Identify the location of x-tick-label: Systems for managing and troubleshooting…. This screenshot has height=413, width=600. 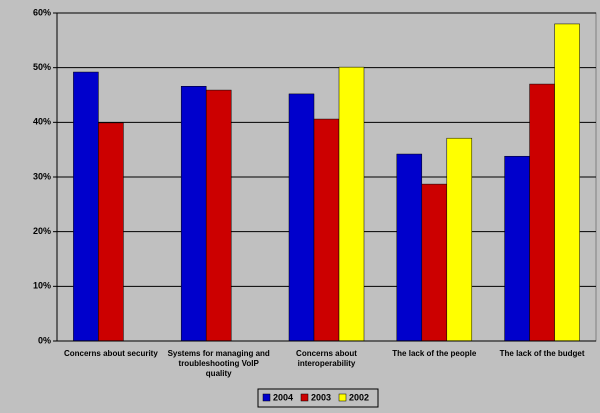
(218, 363).